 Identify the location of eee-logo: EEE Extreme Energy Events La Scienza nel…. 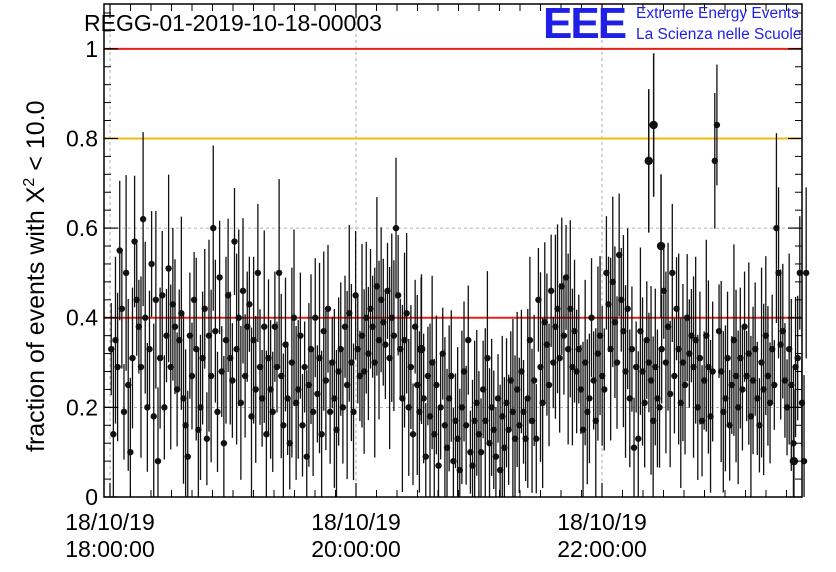
(672, 24).